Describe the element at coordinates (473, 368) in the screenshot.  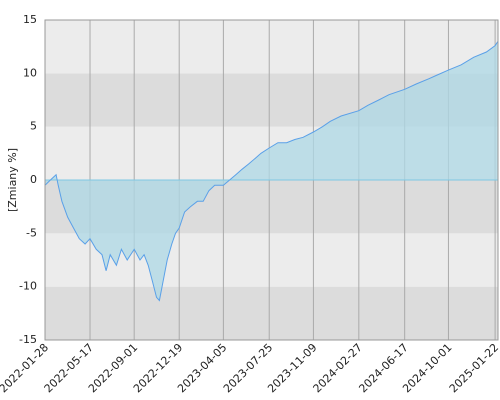
I see `x-tick-label: 2025-01-22` at that location.